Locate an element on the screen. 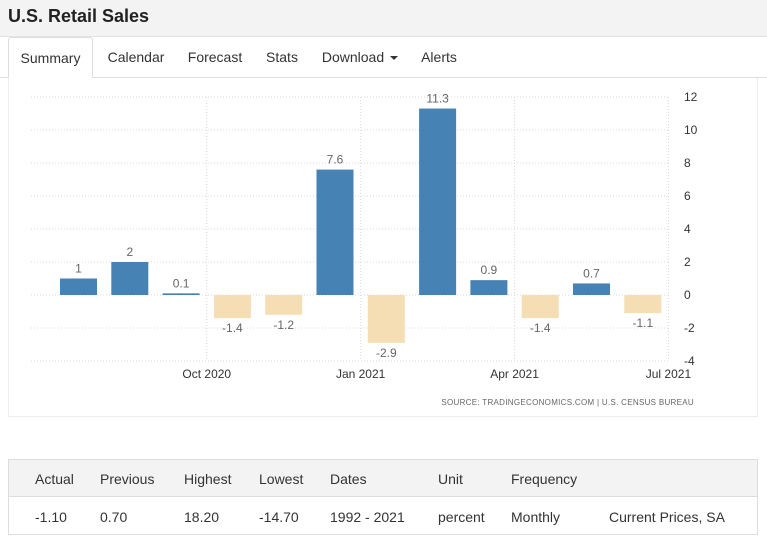 The image size is (767, 540). tab-download-label: Download is located at coordinates (353, 57).